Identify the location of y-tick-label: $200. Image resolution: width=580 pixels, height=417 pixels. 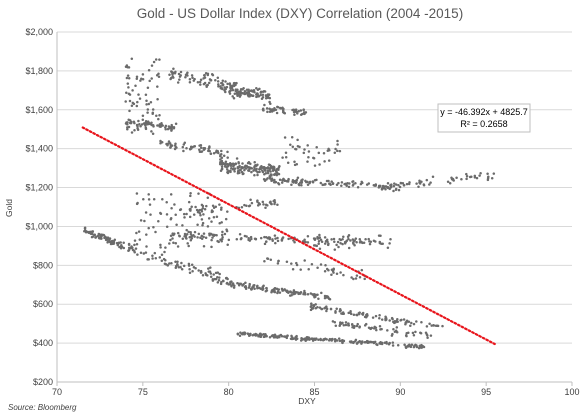
(43, 382).